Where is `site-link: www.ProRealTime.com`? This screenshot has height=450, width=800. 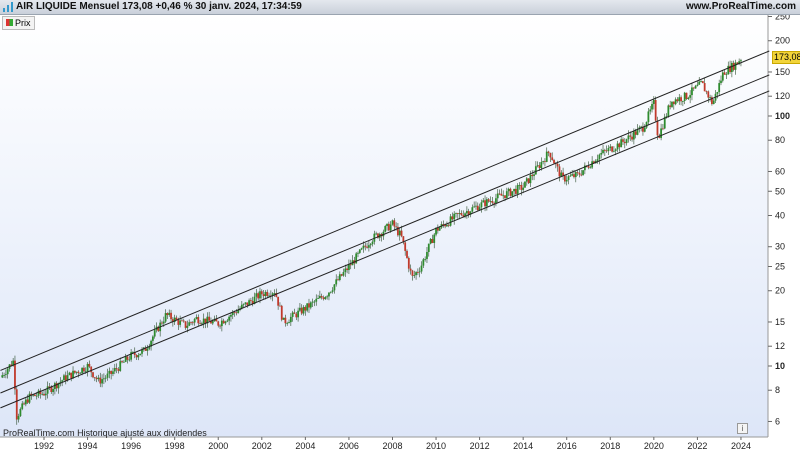
site-link: www.ProRealTime.com is located at coordinates (740, 6).